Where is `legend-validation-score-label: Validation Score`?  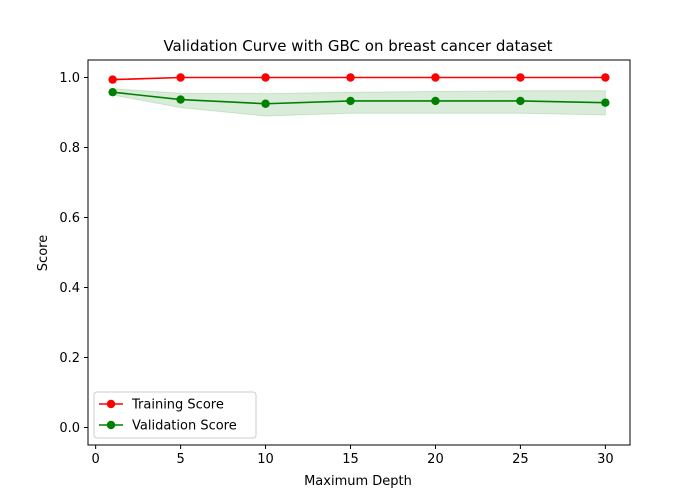 legend-validation-score-label: Validation Score is located at coordinates (184, 426).